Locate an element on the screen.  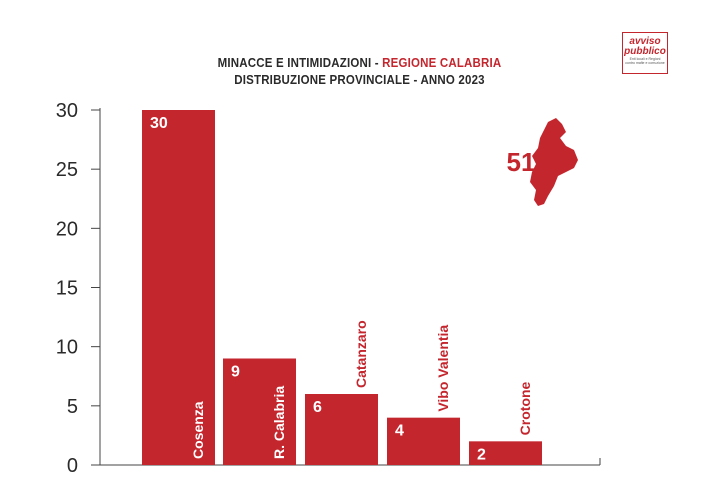
y-tick-label: 15 is located at coordinates (67, 289).